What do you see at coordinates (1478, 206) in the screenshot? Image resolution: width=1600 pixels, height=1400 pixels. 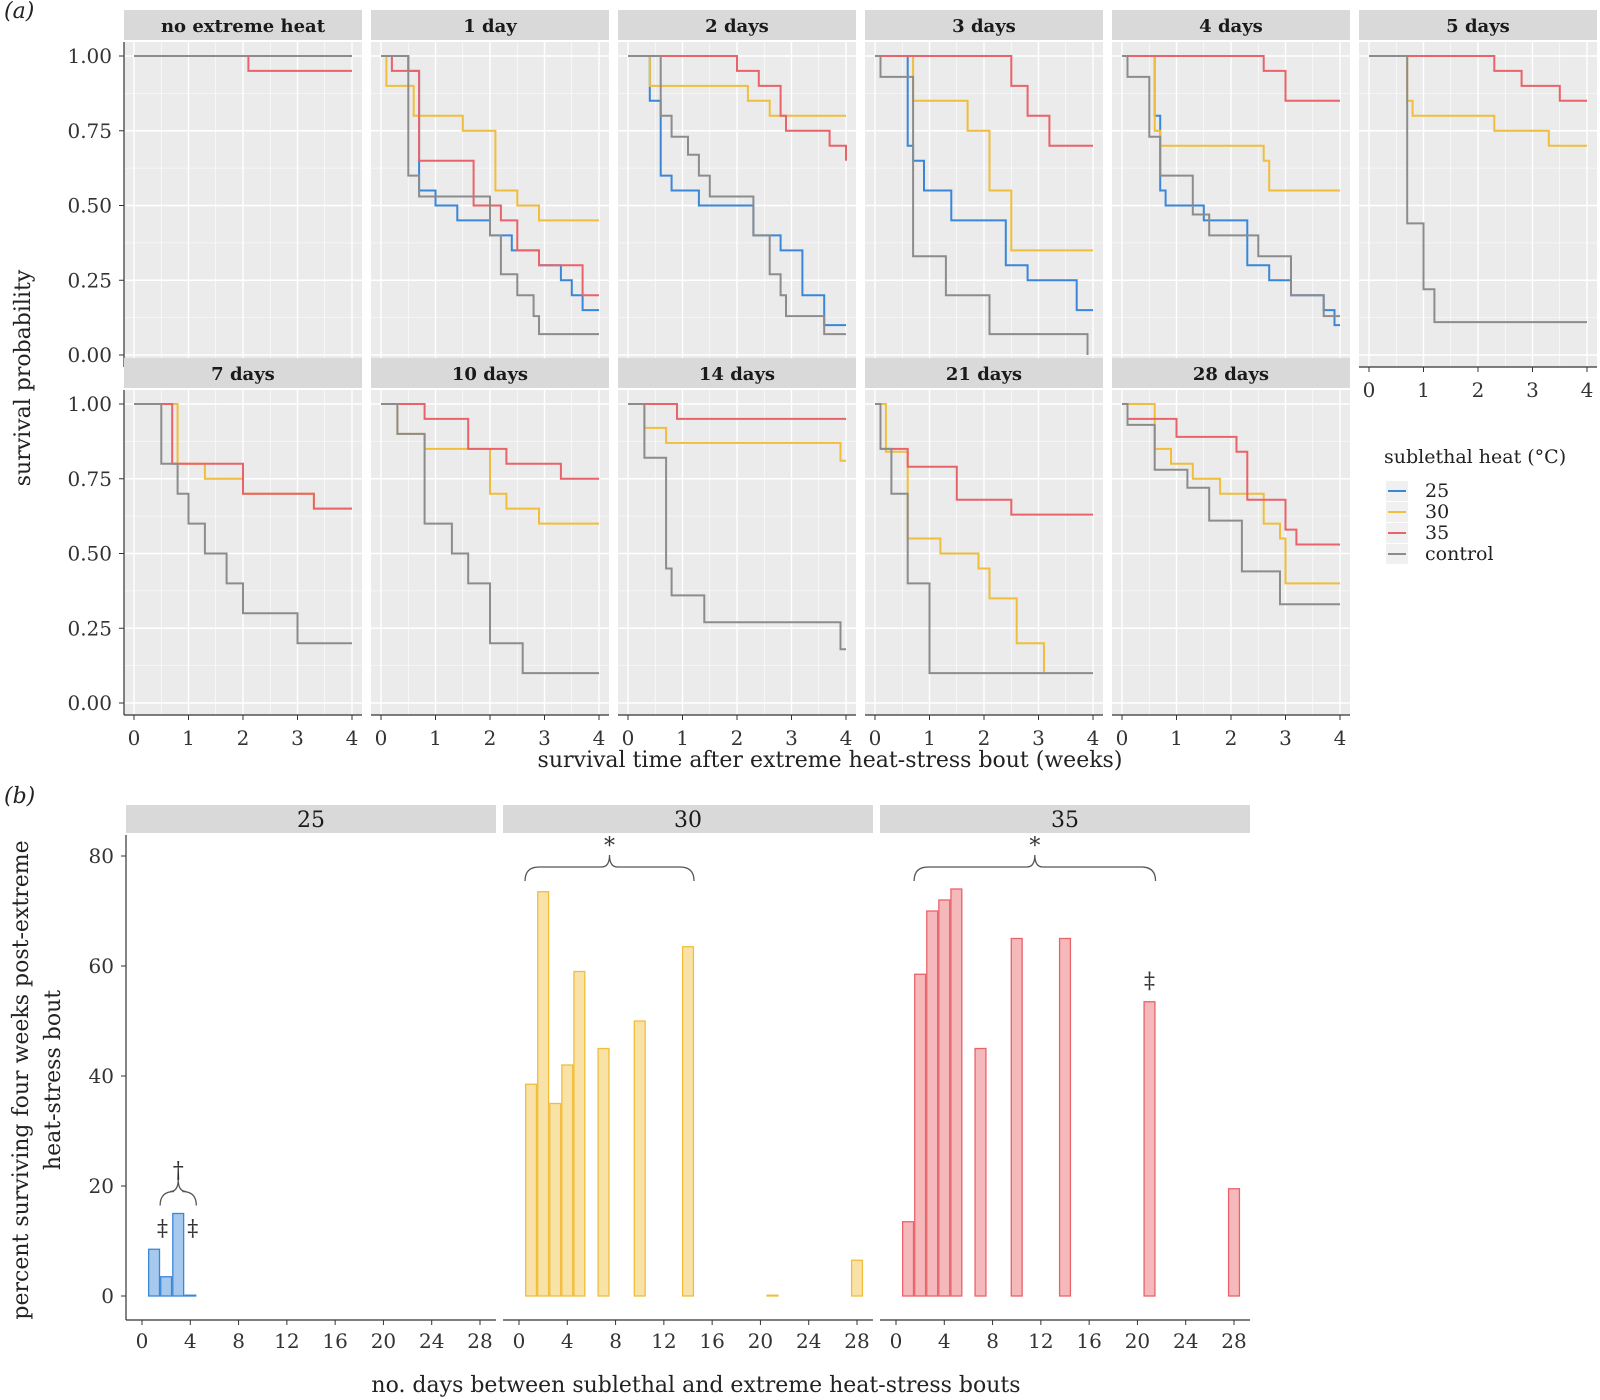 I see `facet-5-days: 5 days 0 1 2 3 4` at bounding box center [1478, 206].